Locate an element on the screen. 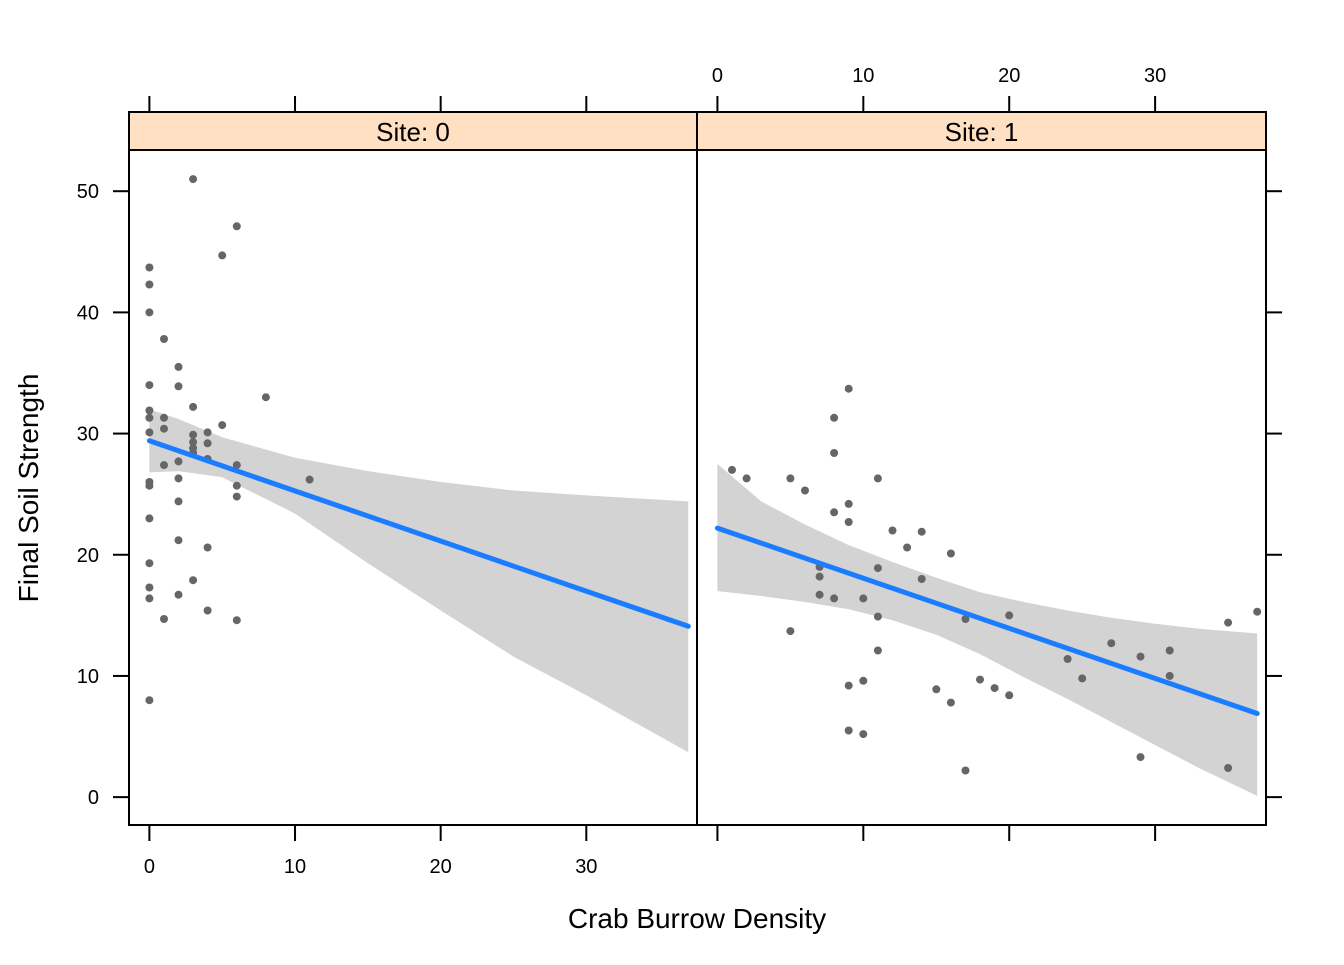 The image size is (1344, 965). x-axis-title: Crab Burrow Density is located at coordinates (697, 918).